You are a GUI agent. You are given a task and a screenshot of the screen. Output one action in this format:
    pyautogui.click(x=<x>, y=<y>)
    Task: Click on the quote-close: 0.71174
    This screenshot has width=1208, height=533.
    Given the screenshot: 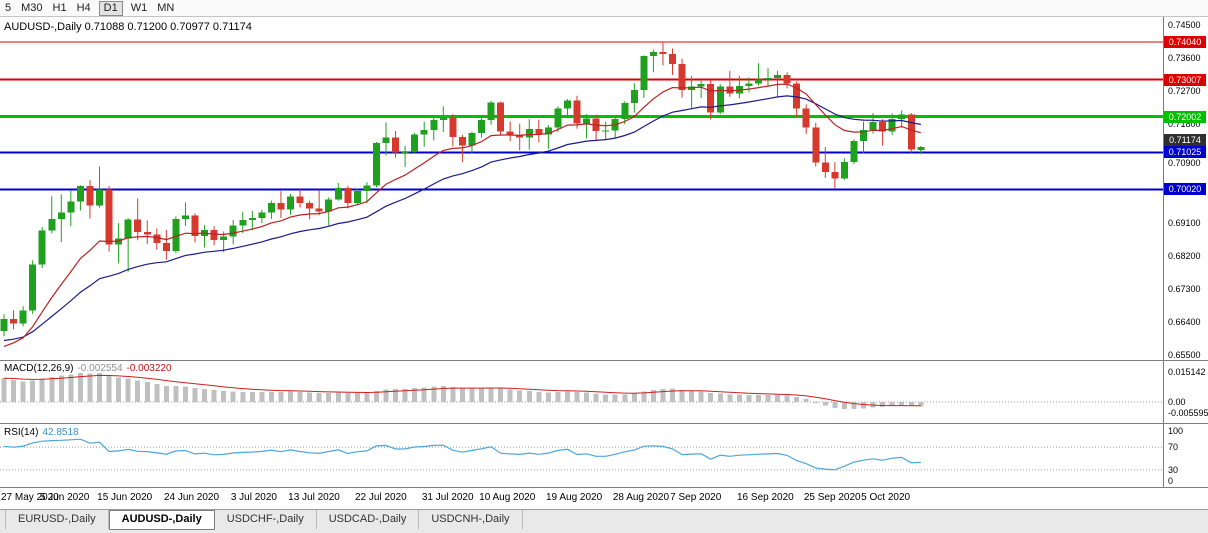 What is the action you would take?
    pyautogui.click(x=232, y=27)
    